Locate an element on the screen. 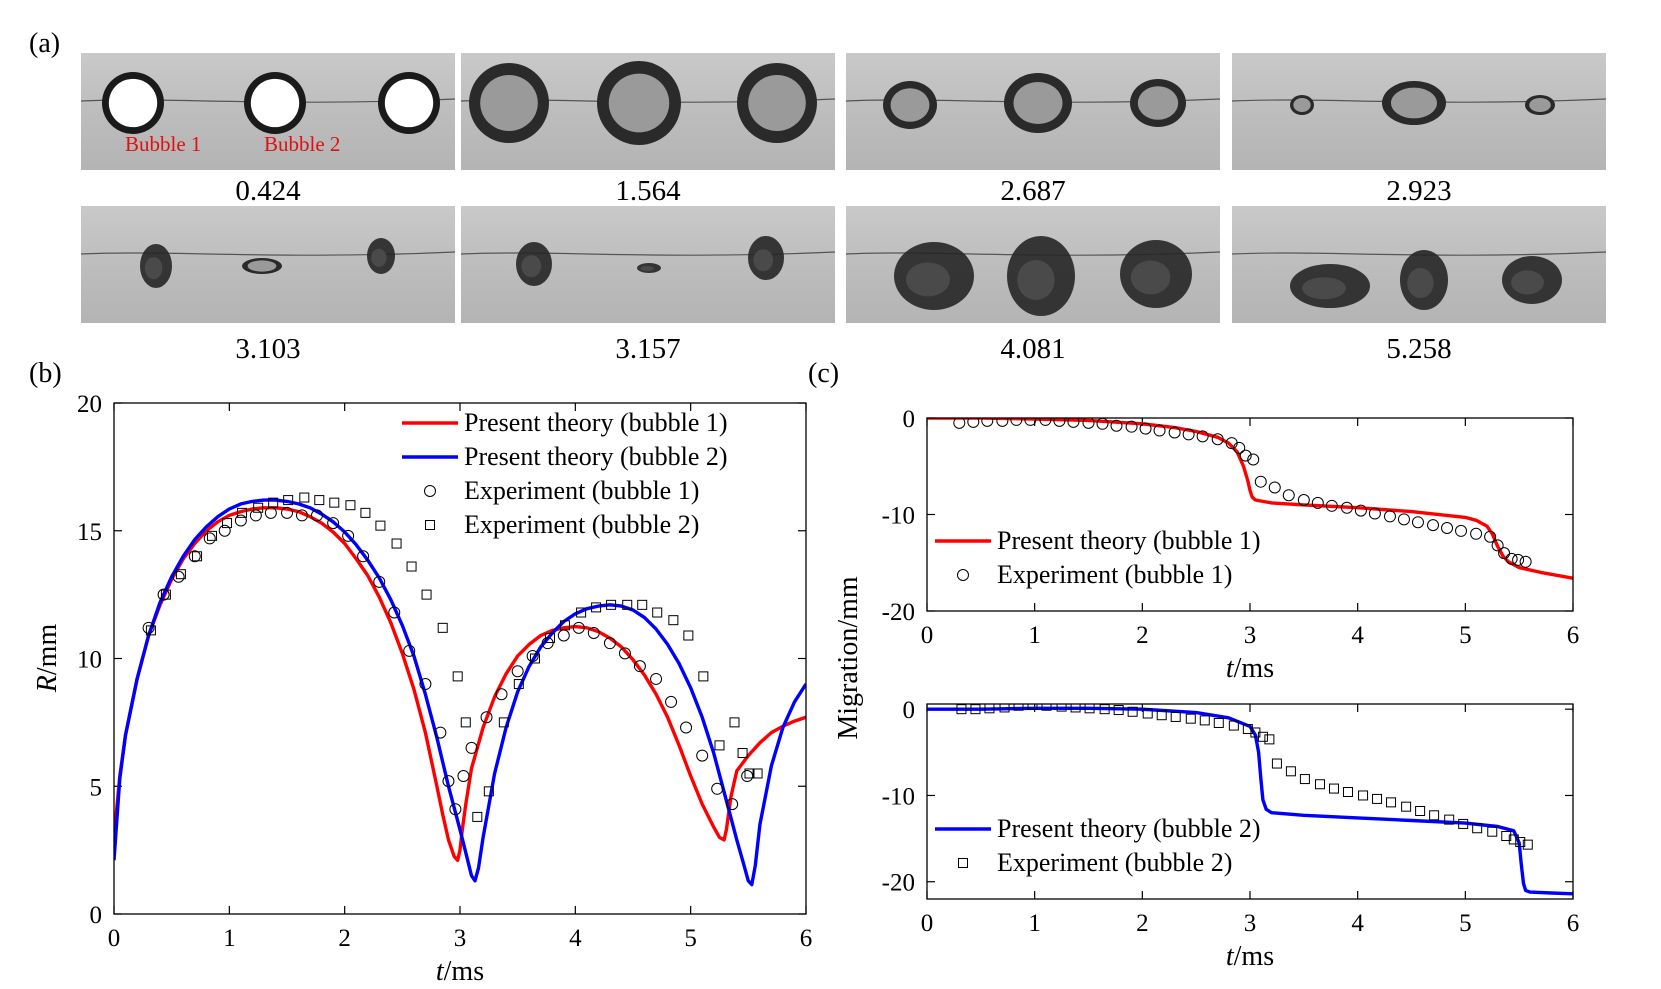 This screenshot has height=989, width=1661. y-axis-label-unit: /mm is located at coordinates (47, 650).